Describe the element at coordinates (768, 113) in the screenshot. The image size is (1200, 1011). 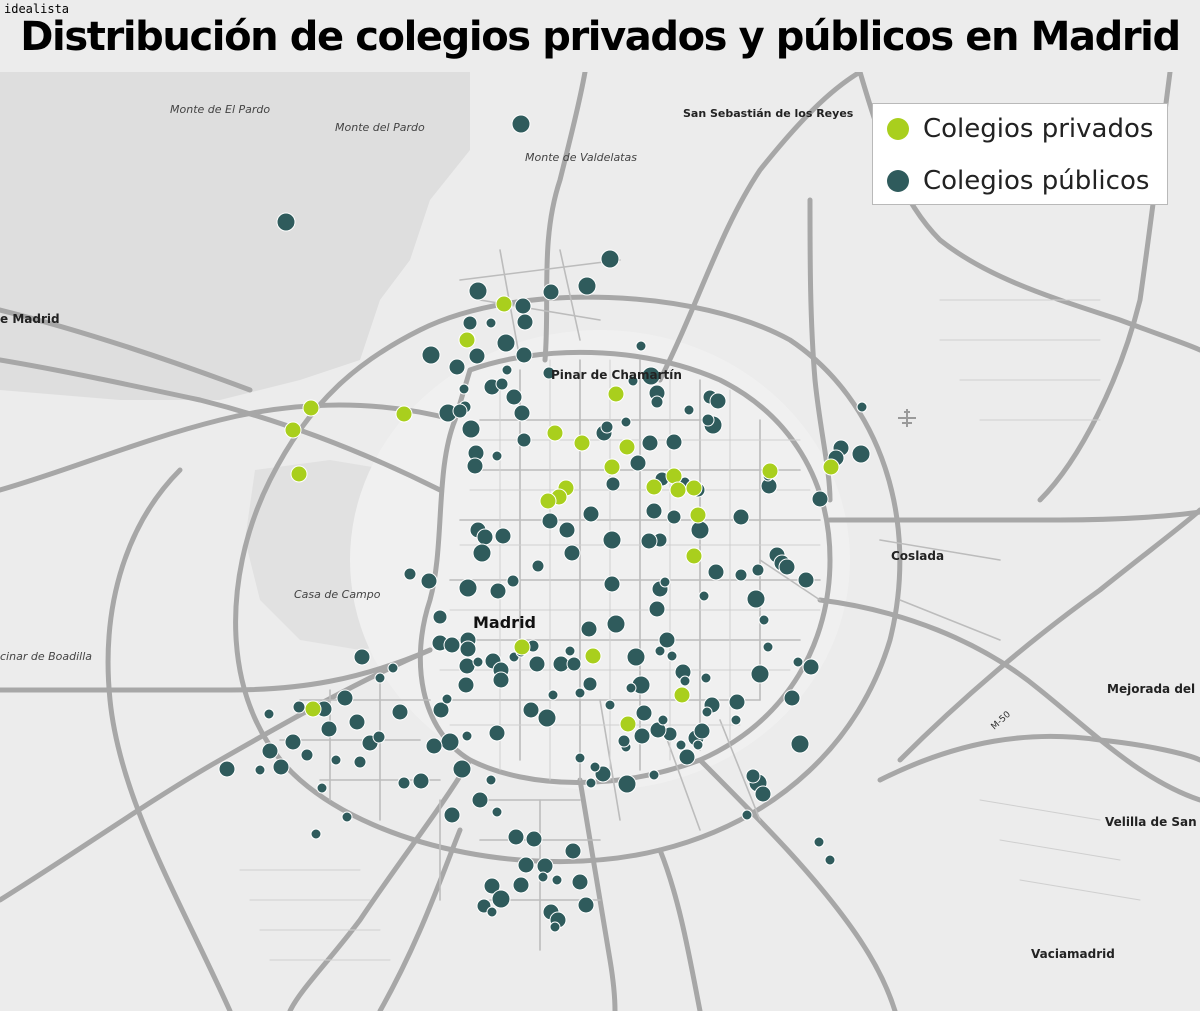
I see `label-san-sebastian: San Sebastián de los Reyes` at that location.